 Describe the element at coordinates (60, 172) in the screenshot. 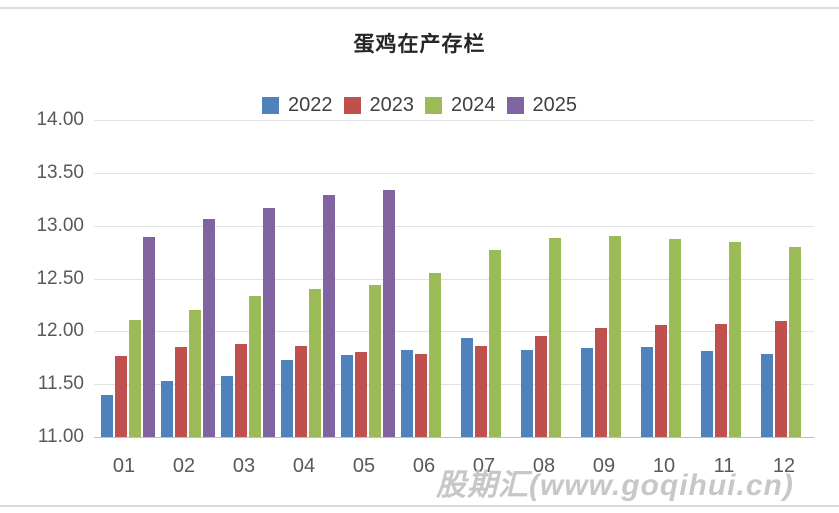

I see `y-axis-tick-label: 13.50` at that location.